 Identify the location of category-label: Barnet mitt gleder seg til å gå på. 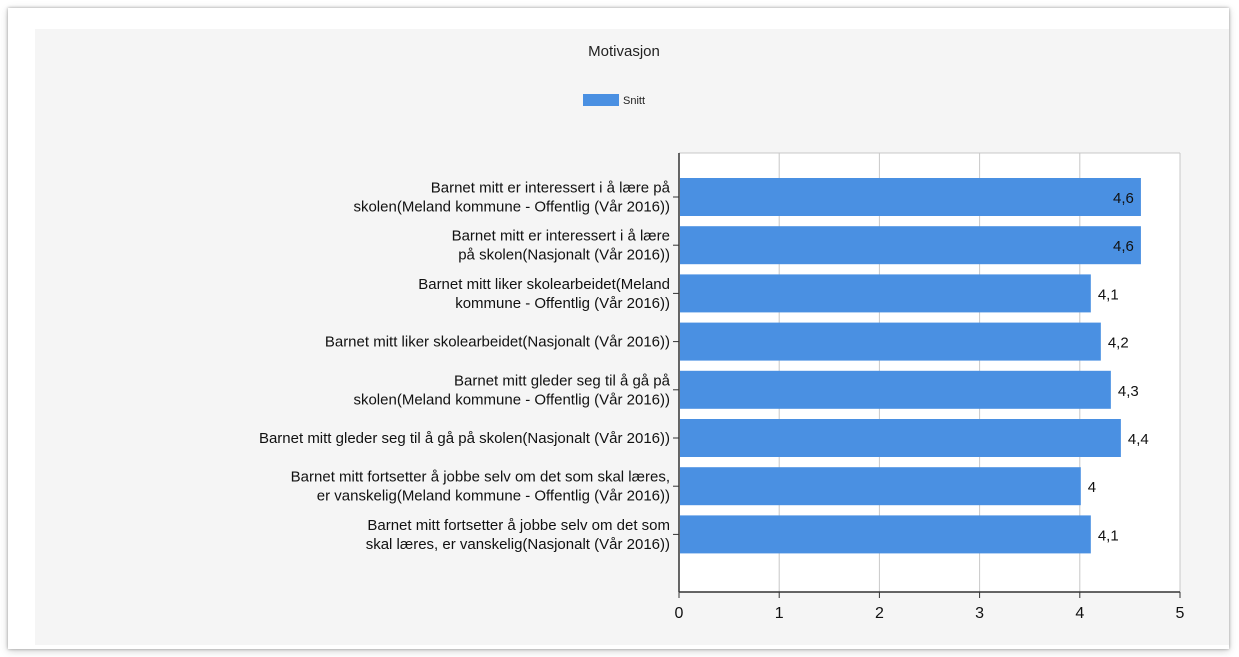
(562, 380).